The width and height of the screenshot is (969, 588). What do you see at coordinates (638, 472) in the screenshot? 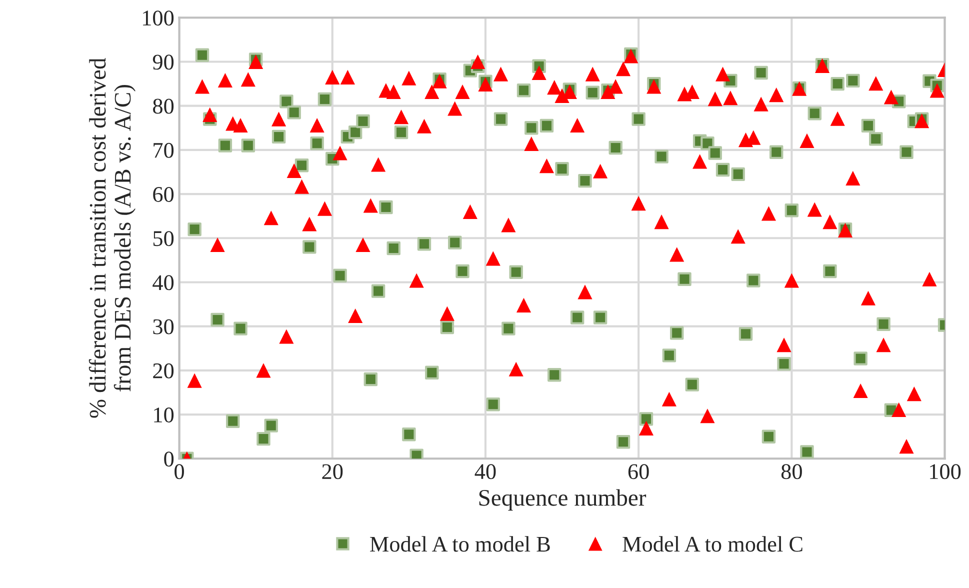
I see `x-tick-label: 60` at bounding box center [638, 472].